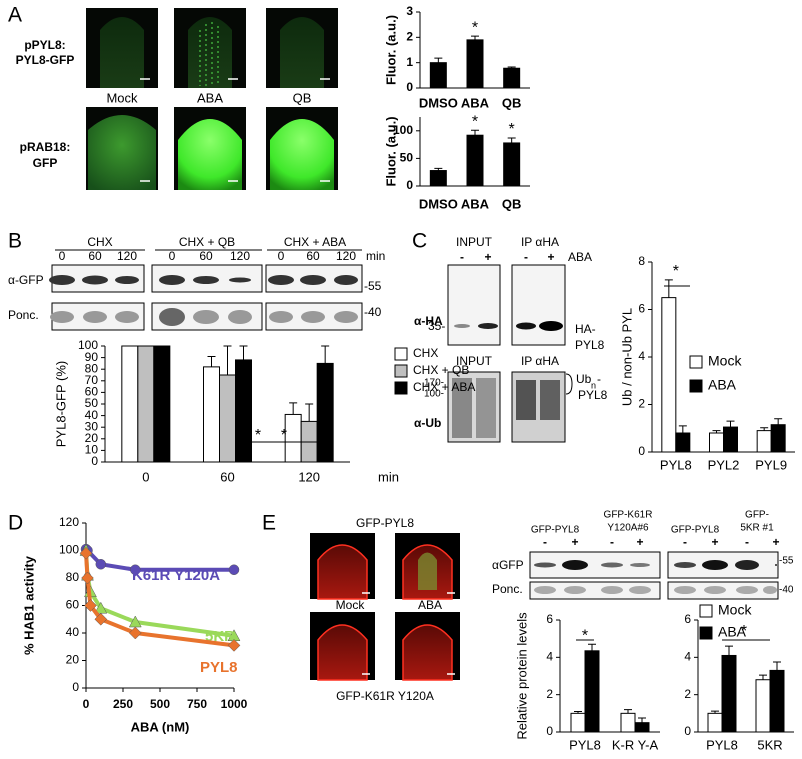 The image size is (802, 759). What do you see at coordinates (160, 704) in the screenshot?
I see `x-tick-label: 500` at bounding box center [160, 704].